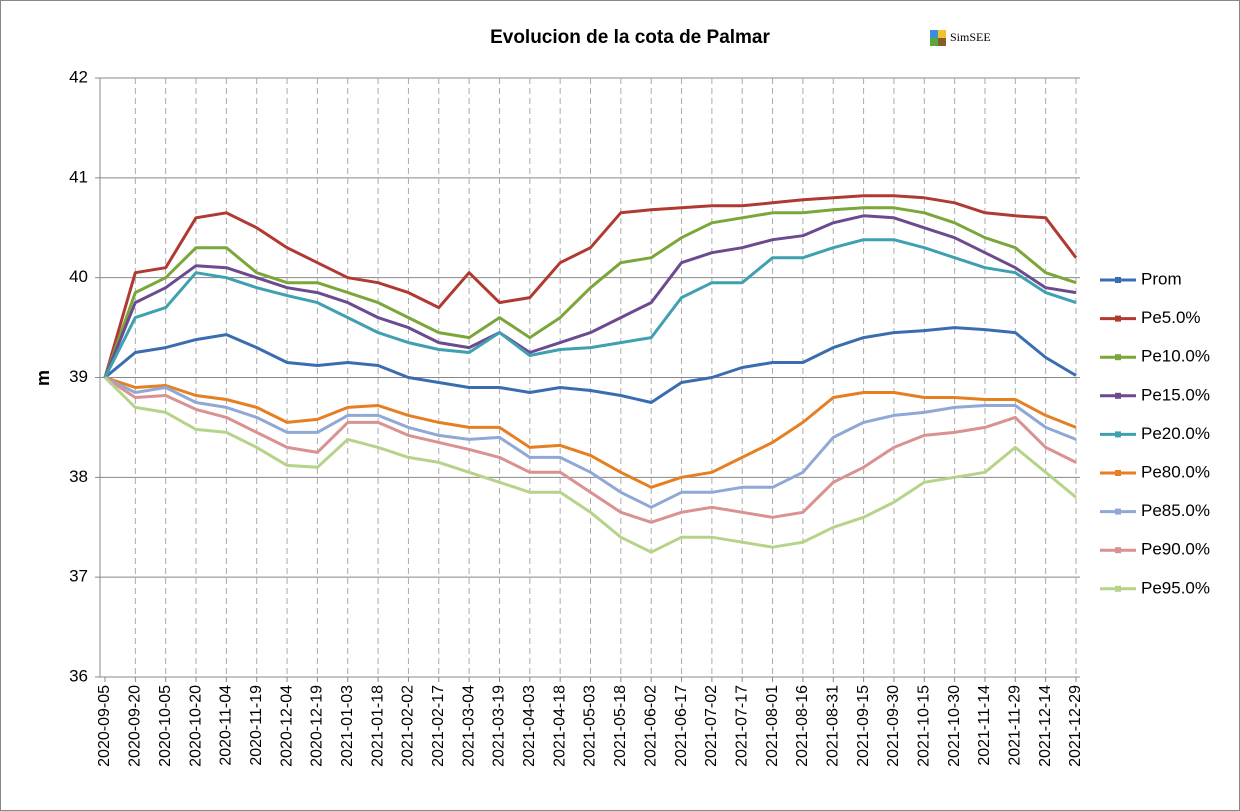  Describe the element at coordinates (78, 76) in the screenshot. I see `y-tick-label: 42` at that location.